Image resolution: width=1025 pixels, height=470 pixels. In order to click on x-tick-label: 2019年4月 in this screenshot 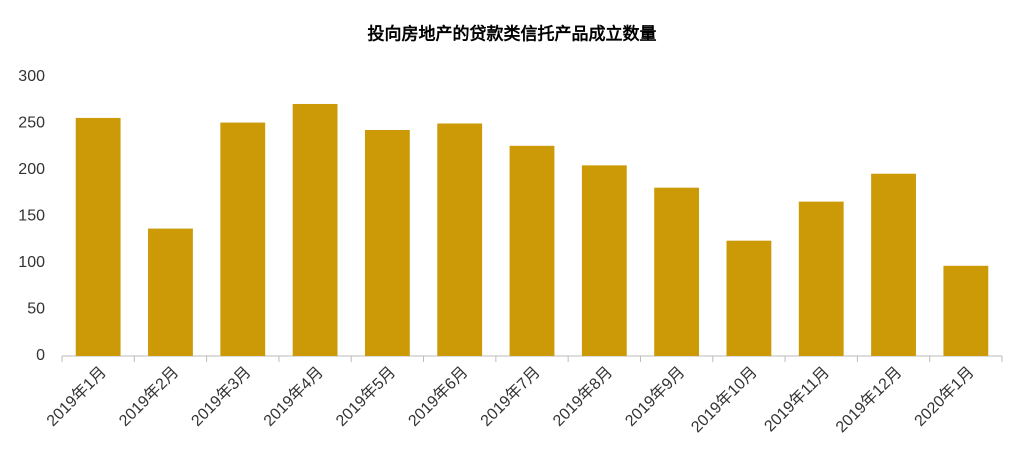, I will do `click(293, 396)`.